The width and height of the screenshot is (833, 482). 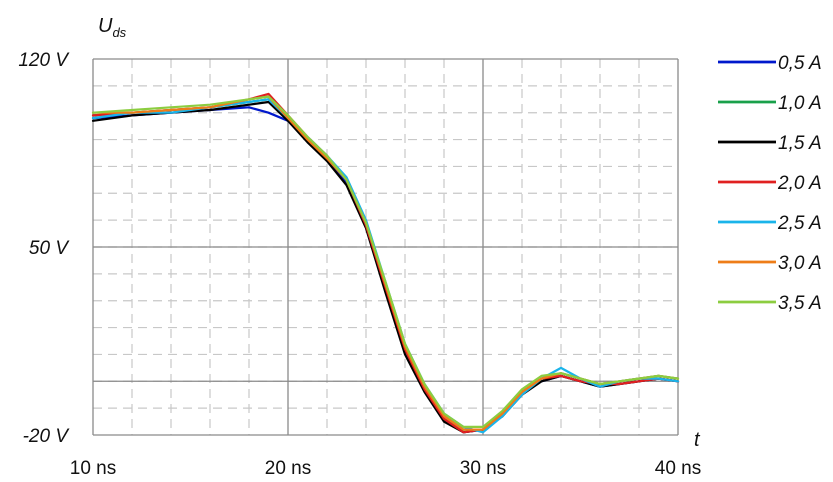 What do you see at coordinates (44, 60) in the screenshot?
I see `y-tick-label: 120 V` at bounding box center [44, 60].